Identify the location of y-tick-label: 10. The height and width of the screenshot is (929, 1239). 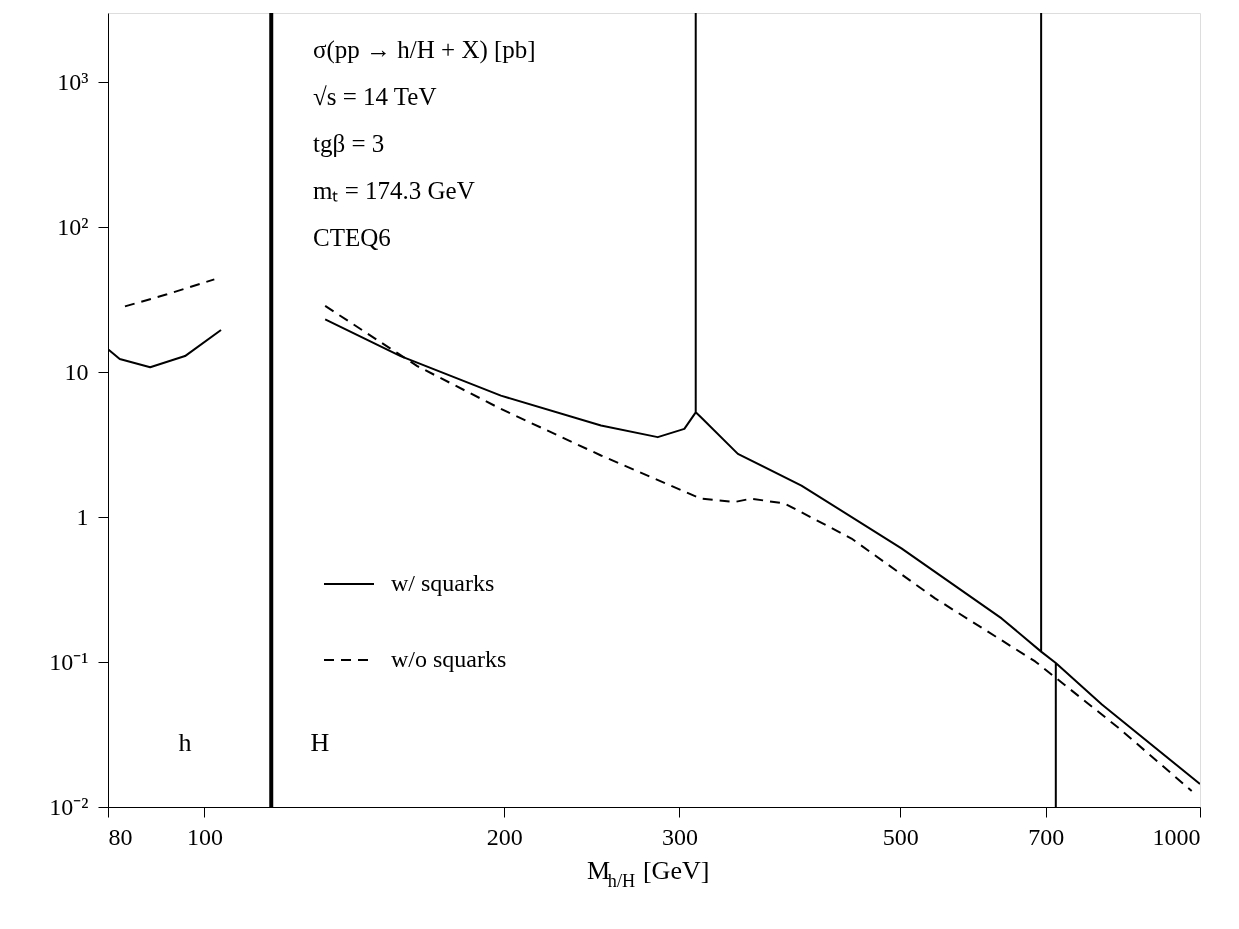
(76, 371).